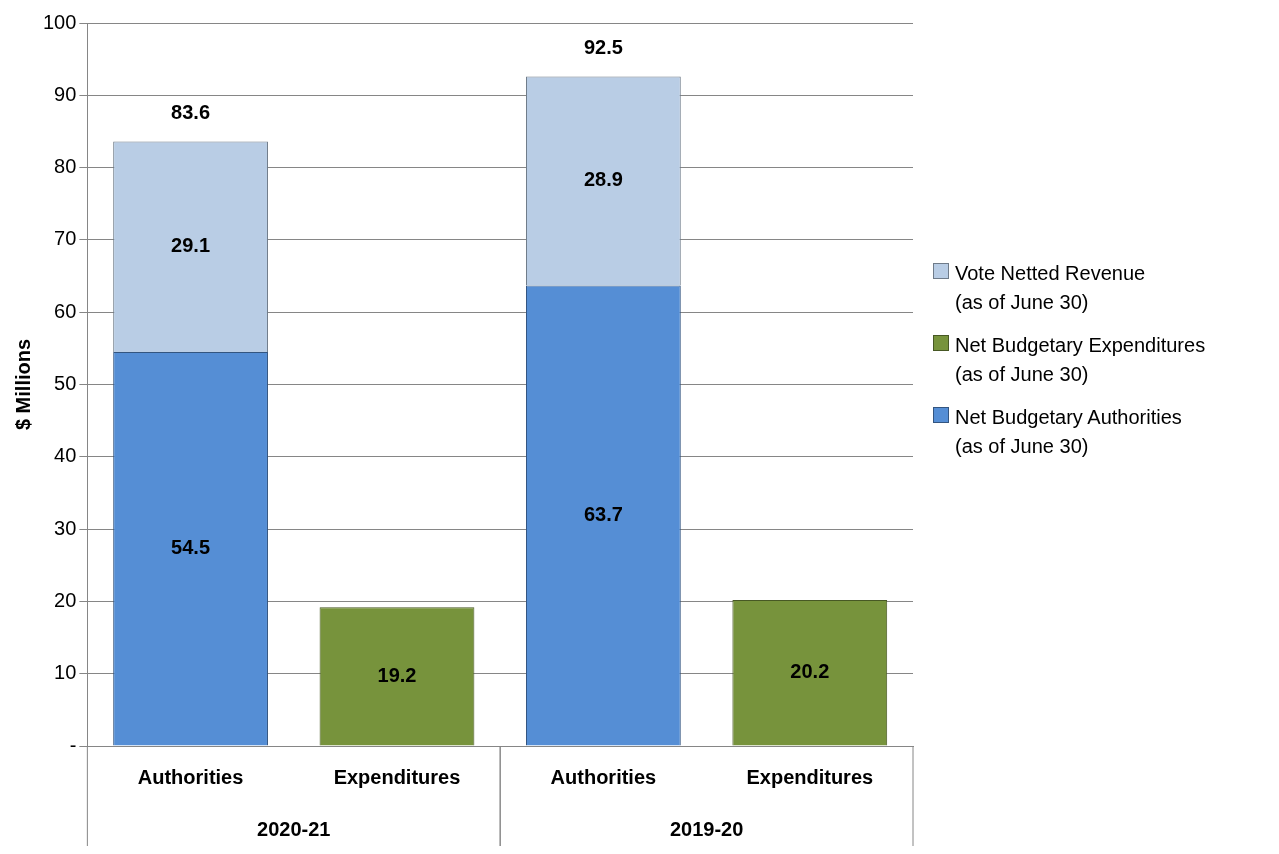  What do you see at coordinates (65, 455) in the screenshot?
I see `y-tick-label: 40` at bounding box center [65, 455].